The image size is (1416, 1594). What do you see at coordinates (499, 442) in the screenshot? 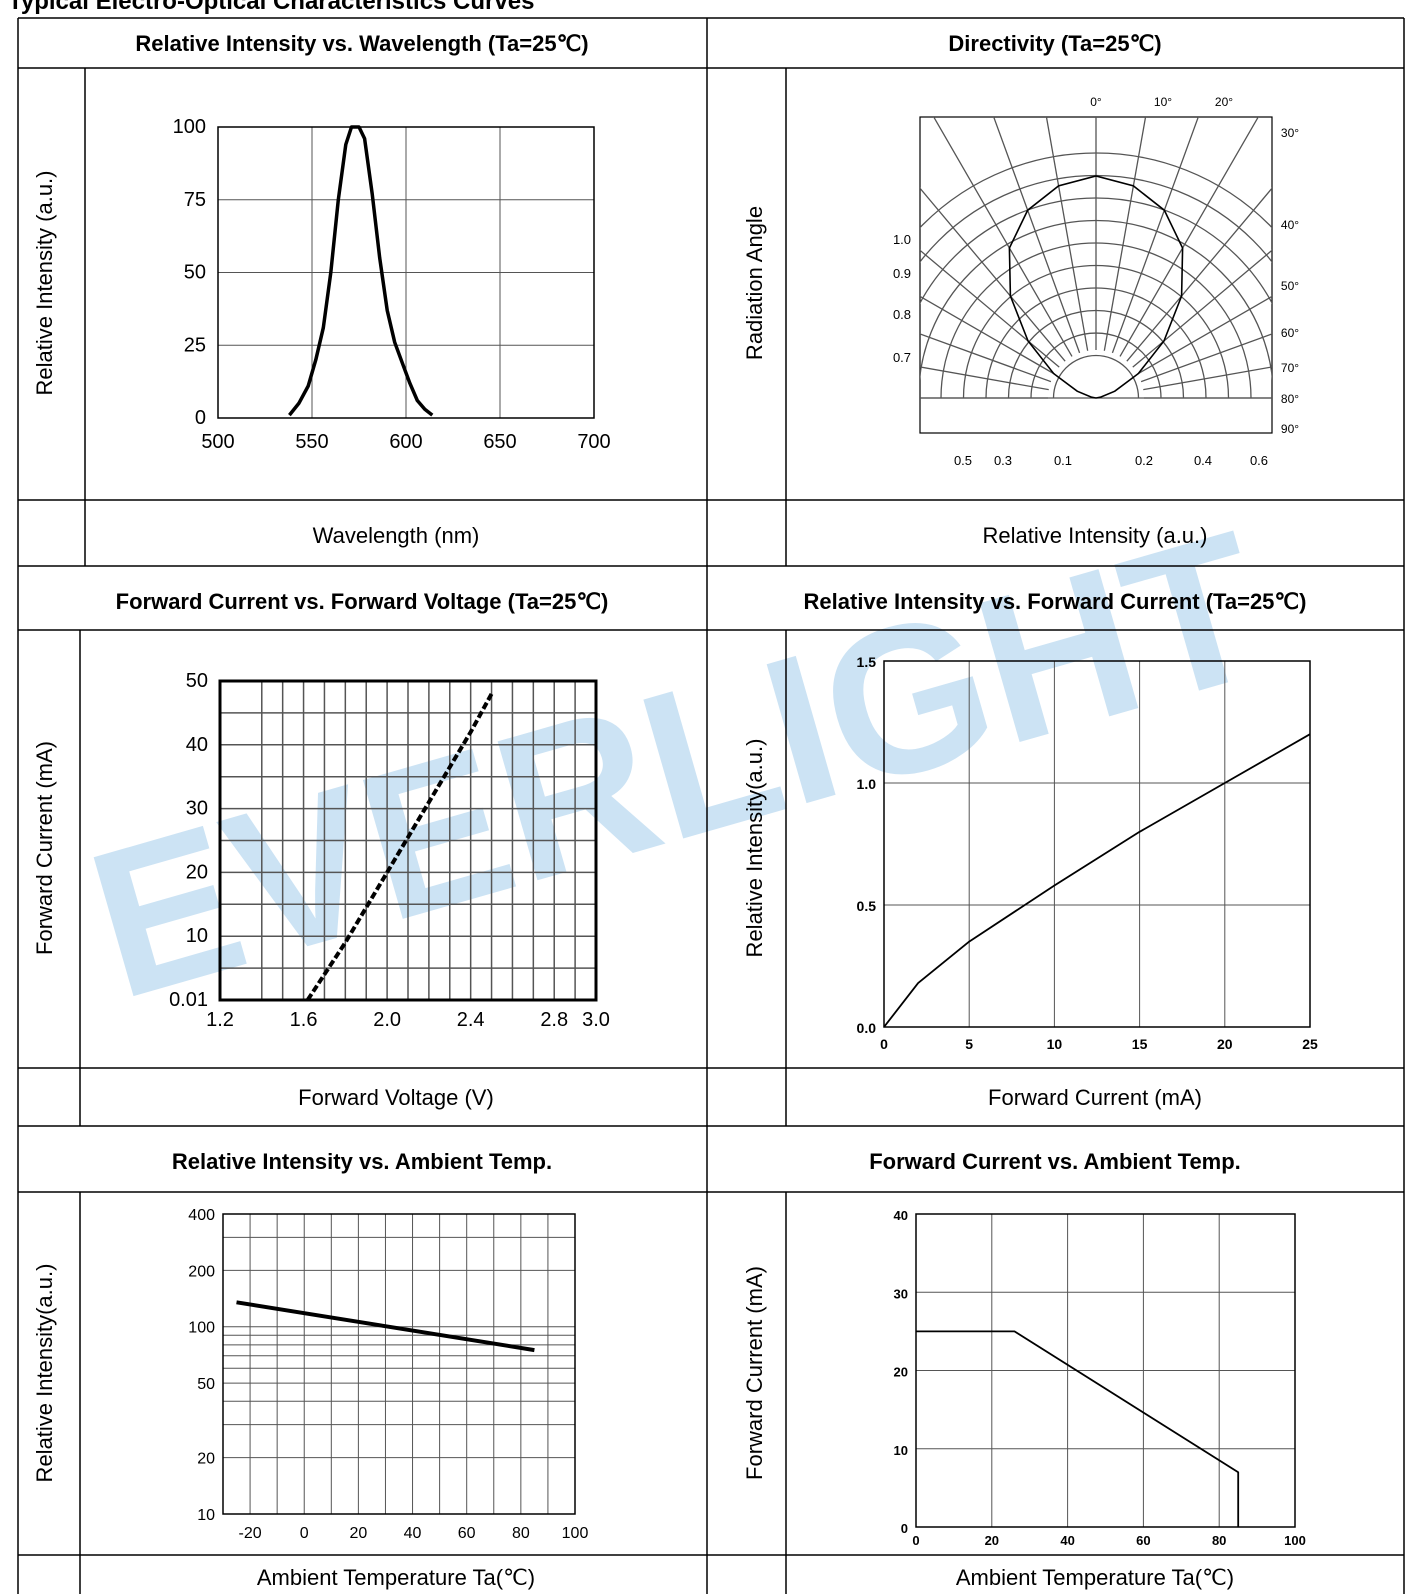
I see `x-tick-label: 650` at bounding box center [499, 442].